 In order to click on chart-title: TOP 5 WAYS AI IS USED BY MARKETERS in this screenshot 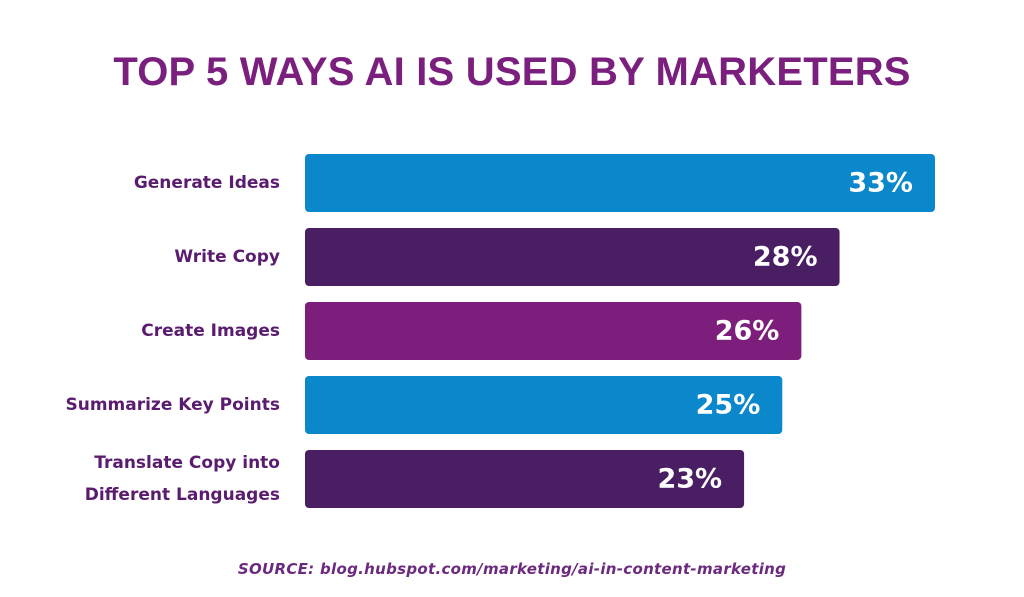, I will do `click(512, 72)`.